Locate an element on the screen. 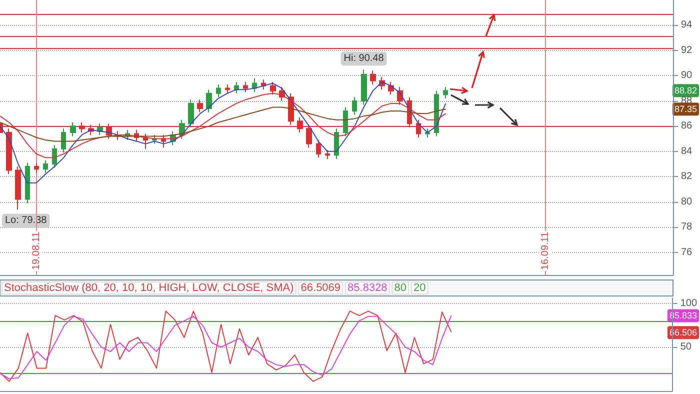  annotation: 66.506 is located at coordinates (683, 333).